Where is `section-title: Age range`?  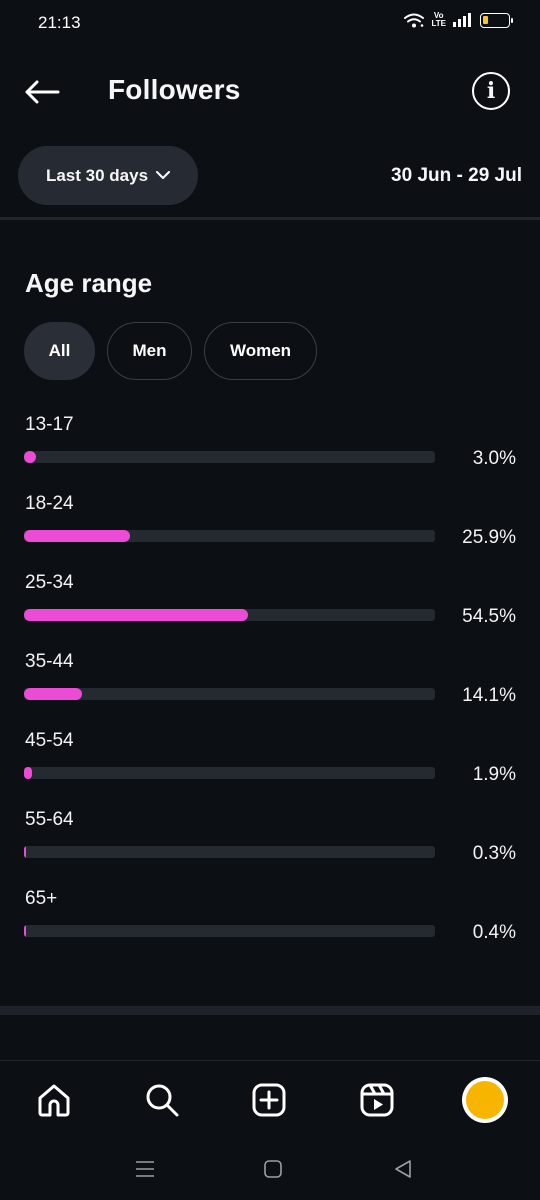
section-title: Age range is located at coordinates (89, 283).